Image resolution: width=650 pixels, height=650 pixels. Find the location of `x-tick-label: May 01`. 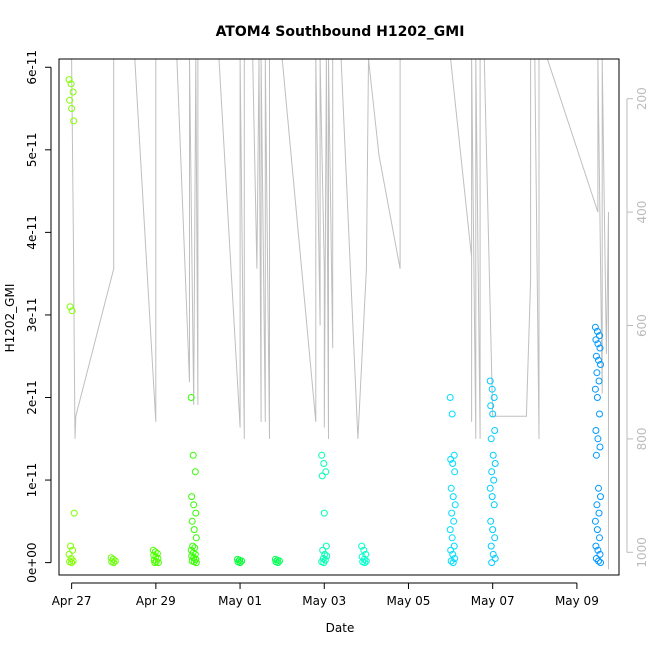

x-tick-label: May 01 is located at coordinates (240, 601).